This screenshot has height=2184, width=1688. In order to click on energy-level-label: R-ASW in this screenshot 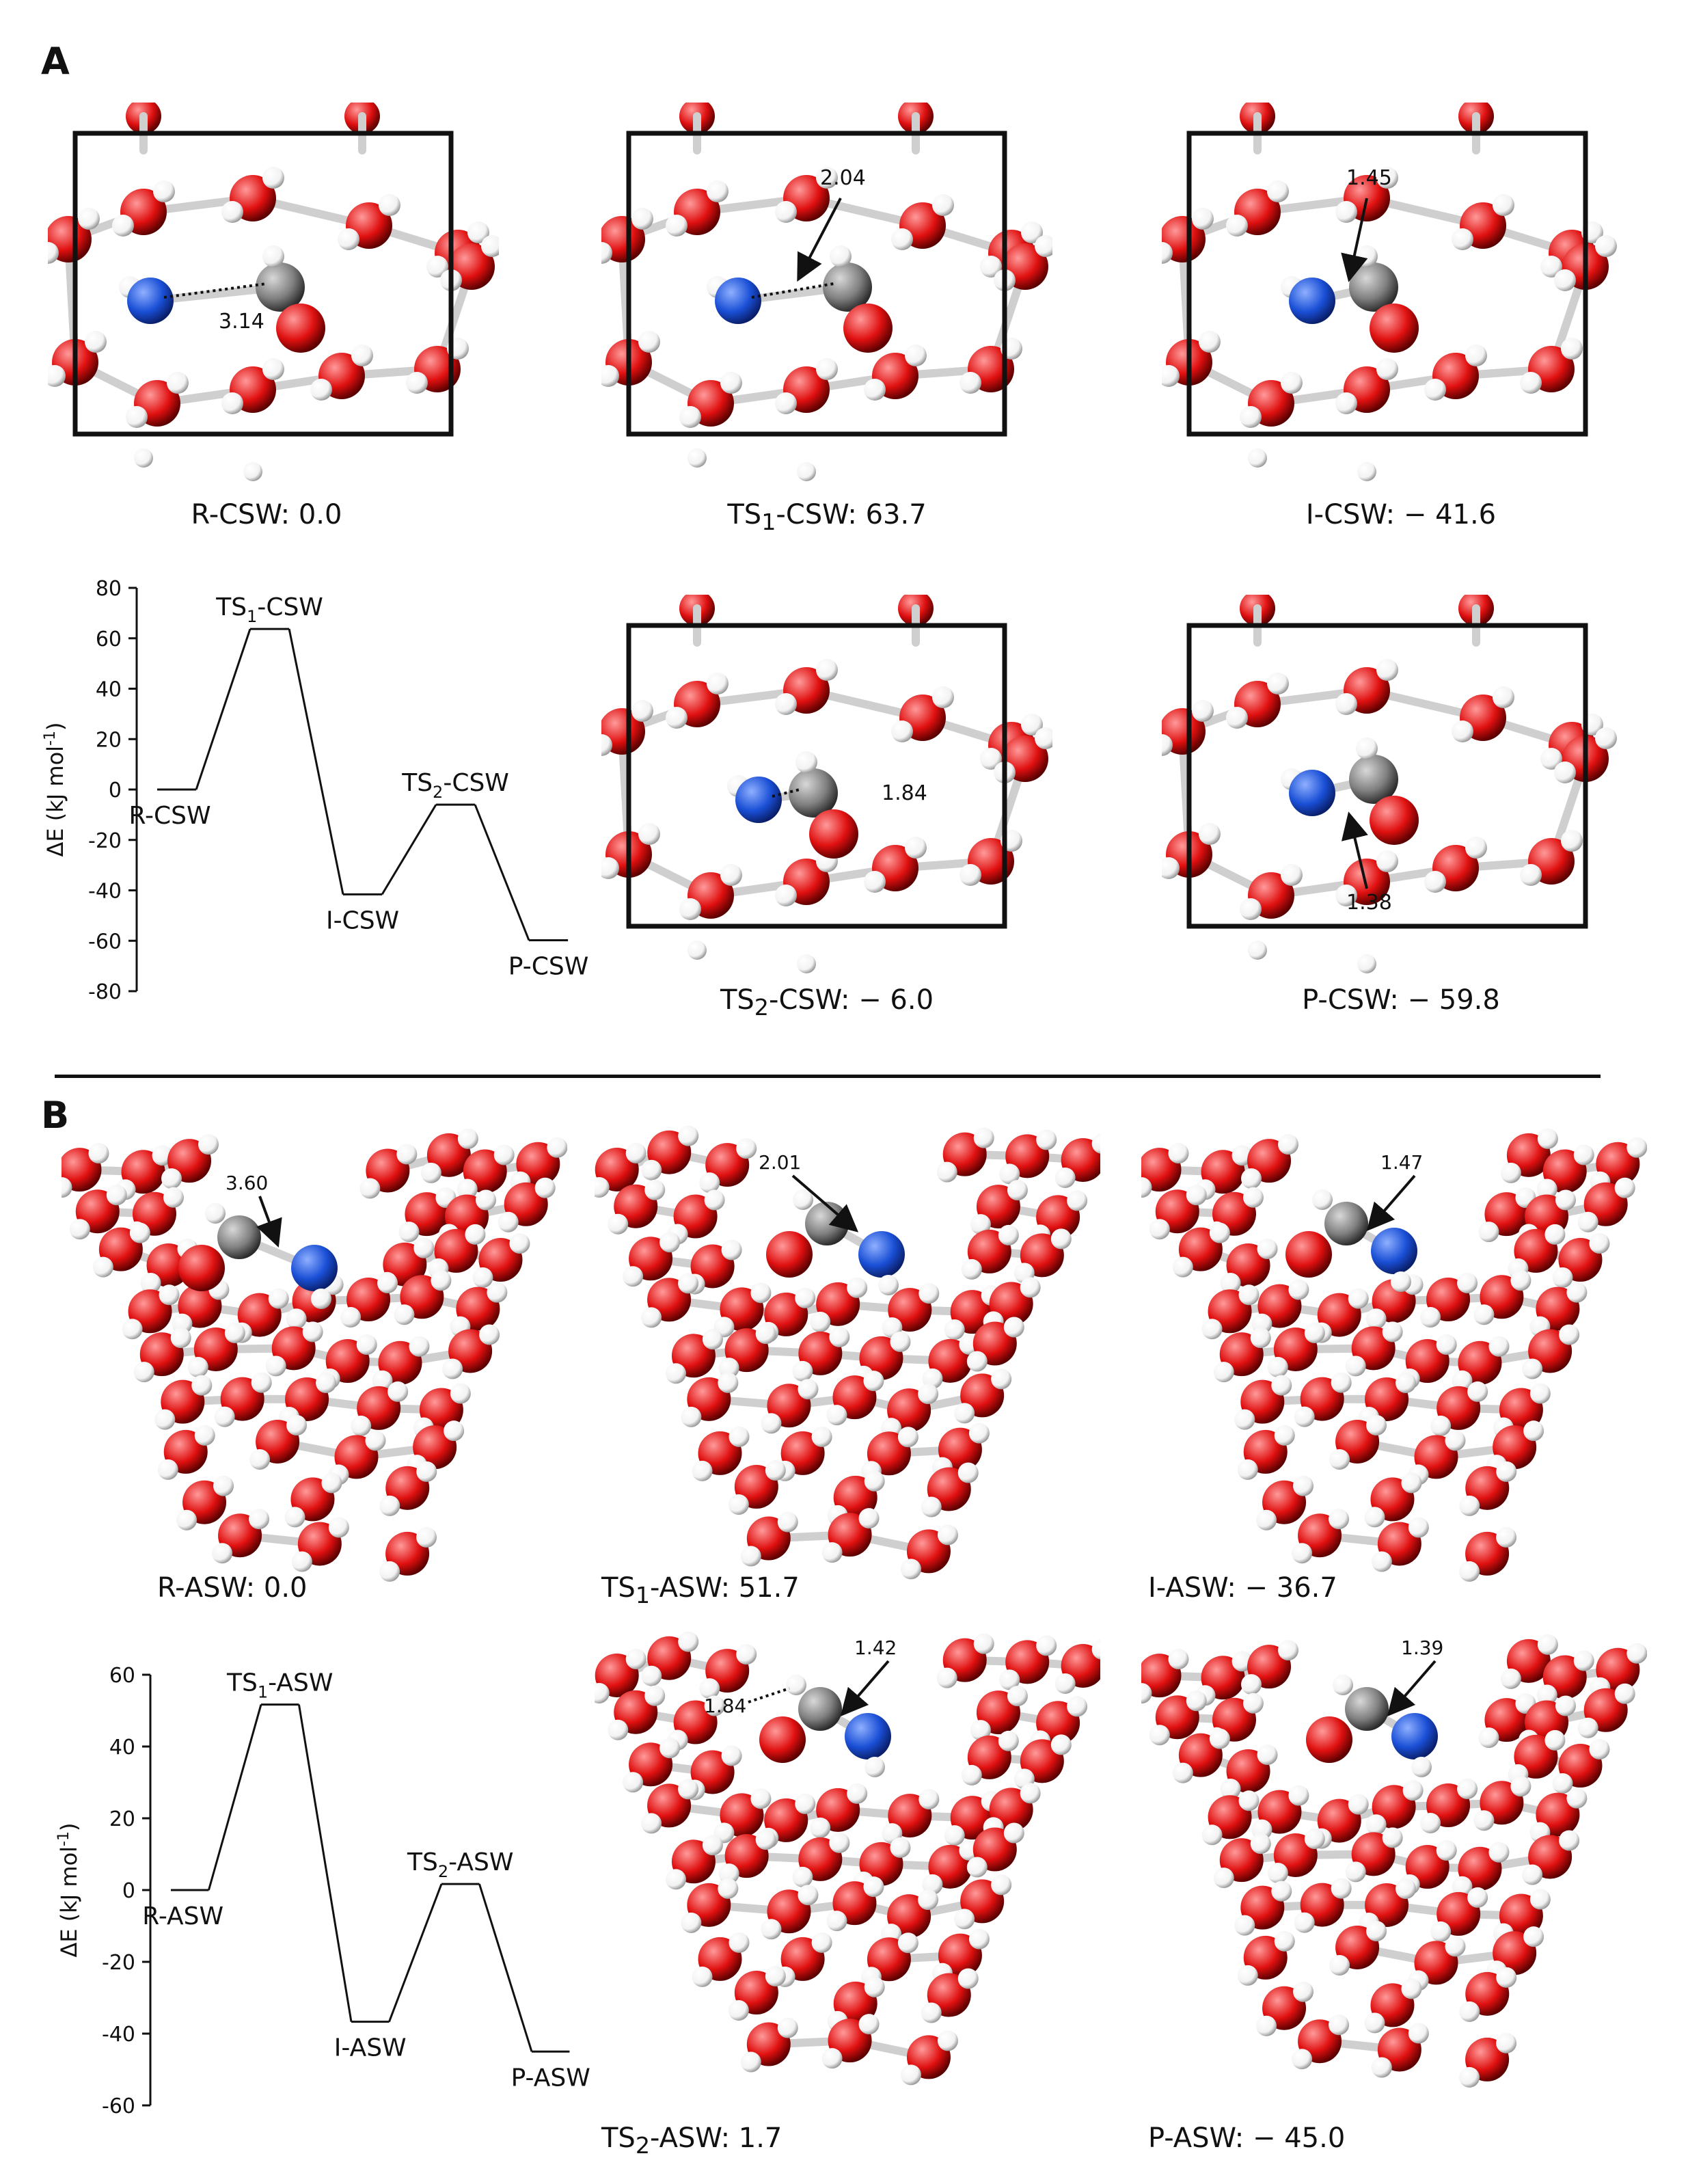, I will do `click(183, 1916)`.